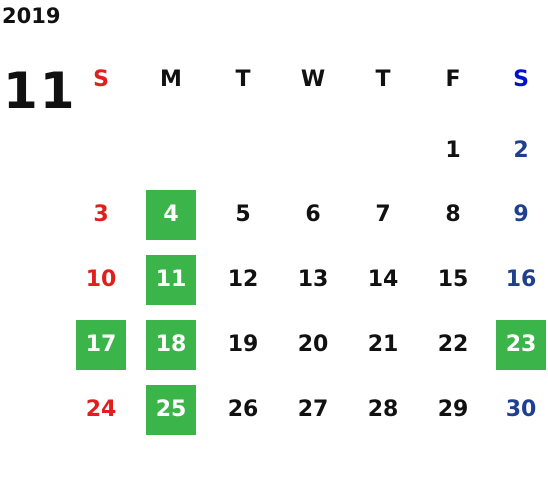 This screenshot has height=503, width=548. What do you see at coordinates (313, 409) in the screenshot?
I see `day: 27` at bounding box center [313, 409].